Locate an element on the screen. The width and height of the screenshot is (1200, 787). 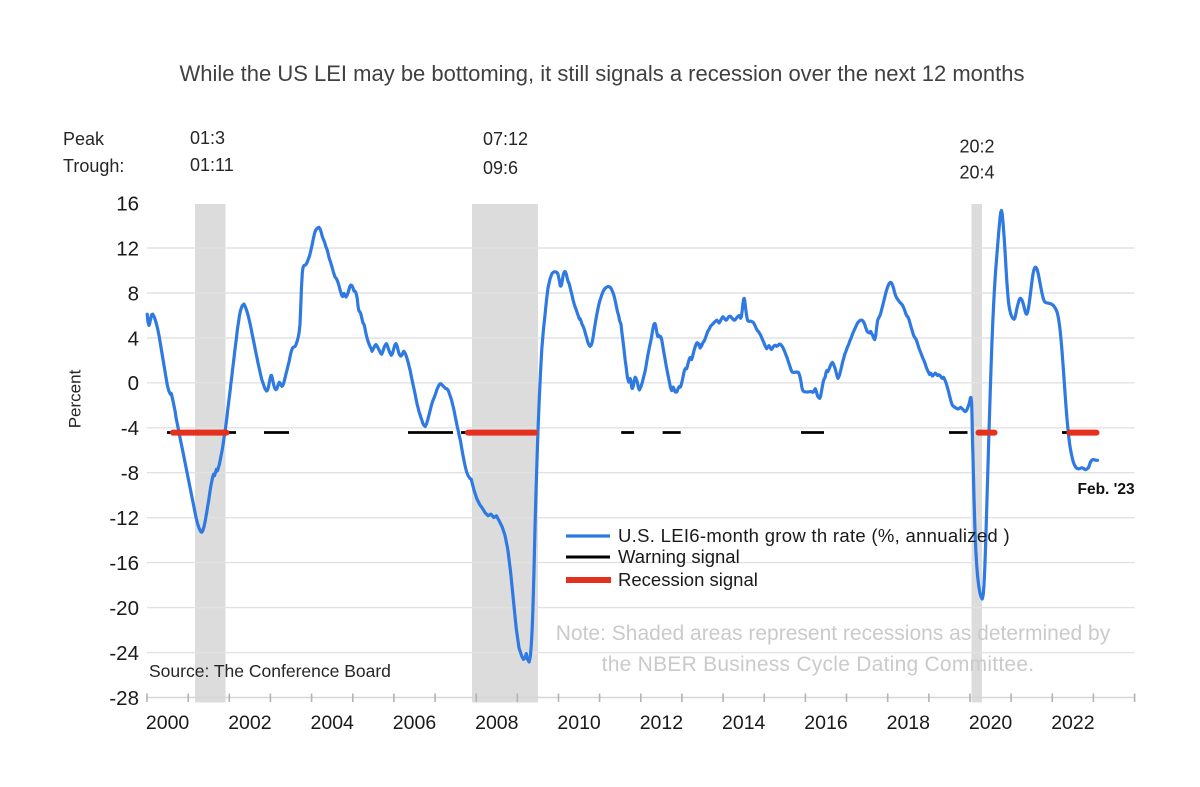
svg-text: Trough: is located at coordinates (93, 166).